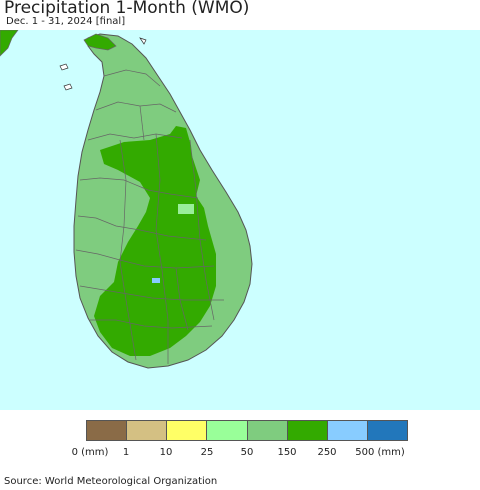  Describe the element at coordinates (186, 209) in the screenshot. I see `pale-patch` at that location.